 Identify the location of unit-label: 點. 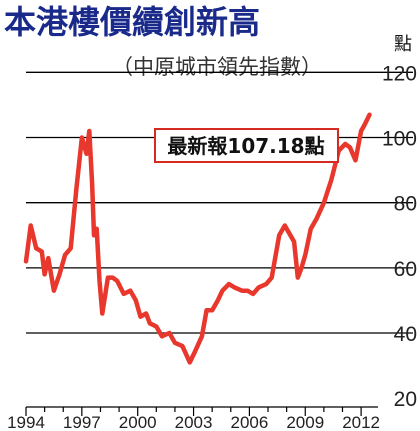
(403, 44).